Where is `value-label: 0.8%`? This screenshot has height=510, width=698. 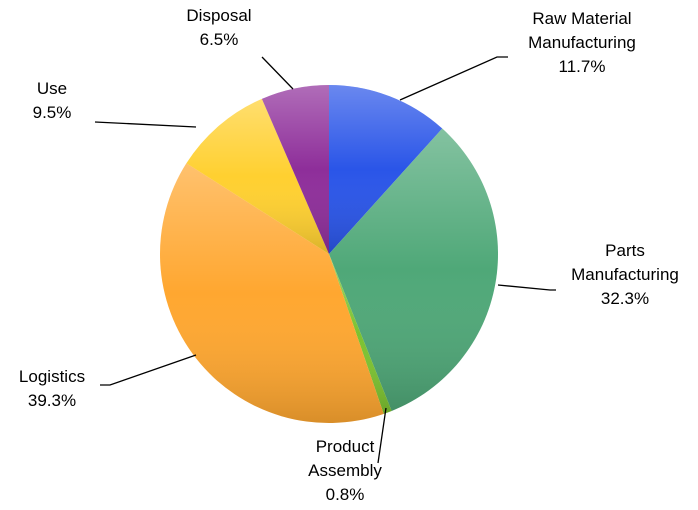 value-label: 0.8% is located at coordinates (345, 494).